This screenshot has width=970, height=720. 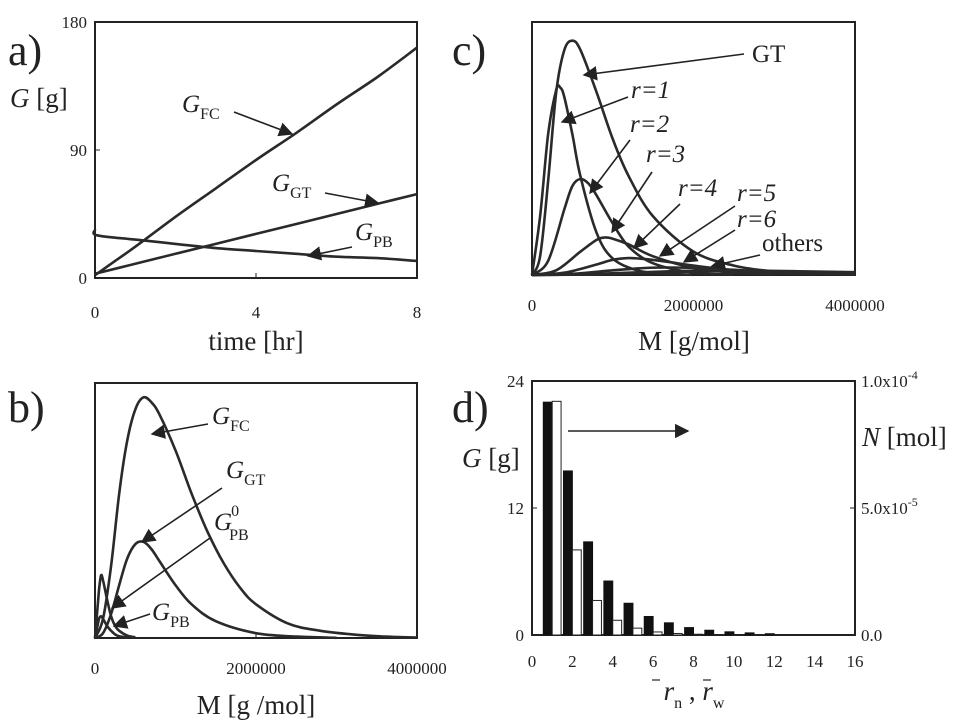 I want to click on panel-b-label: b), so click(x=26, y=407).